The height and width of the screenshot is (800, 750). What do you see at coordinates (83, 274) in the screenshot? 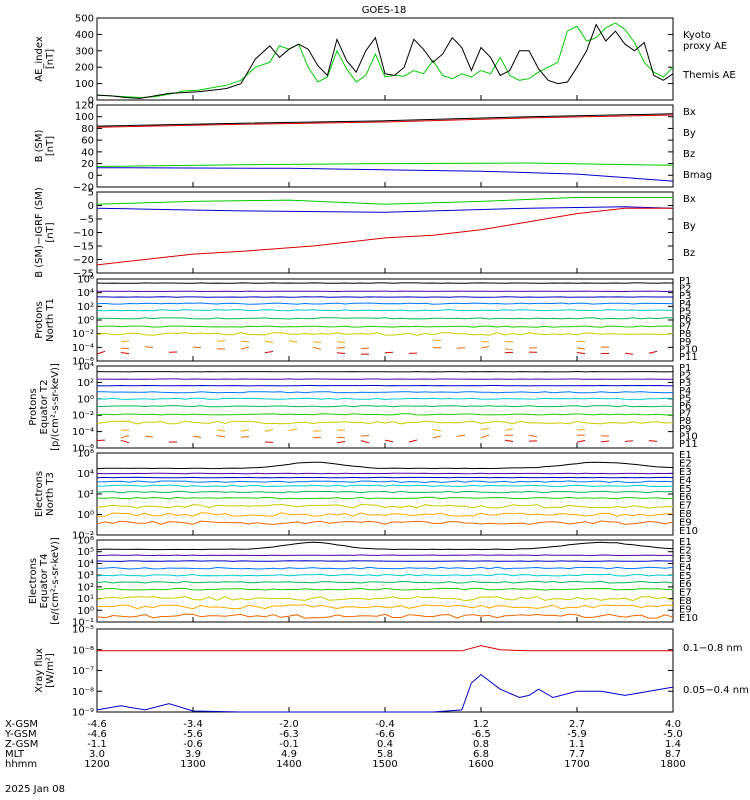
I see `y-tick-label: −25` at bounding box center [83, 274].